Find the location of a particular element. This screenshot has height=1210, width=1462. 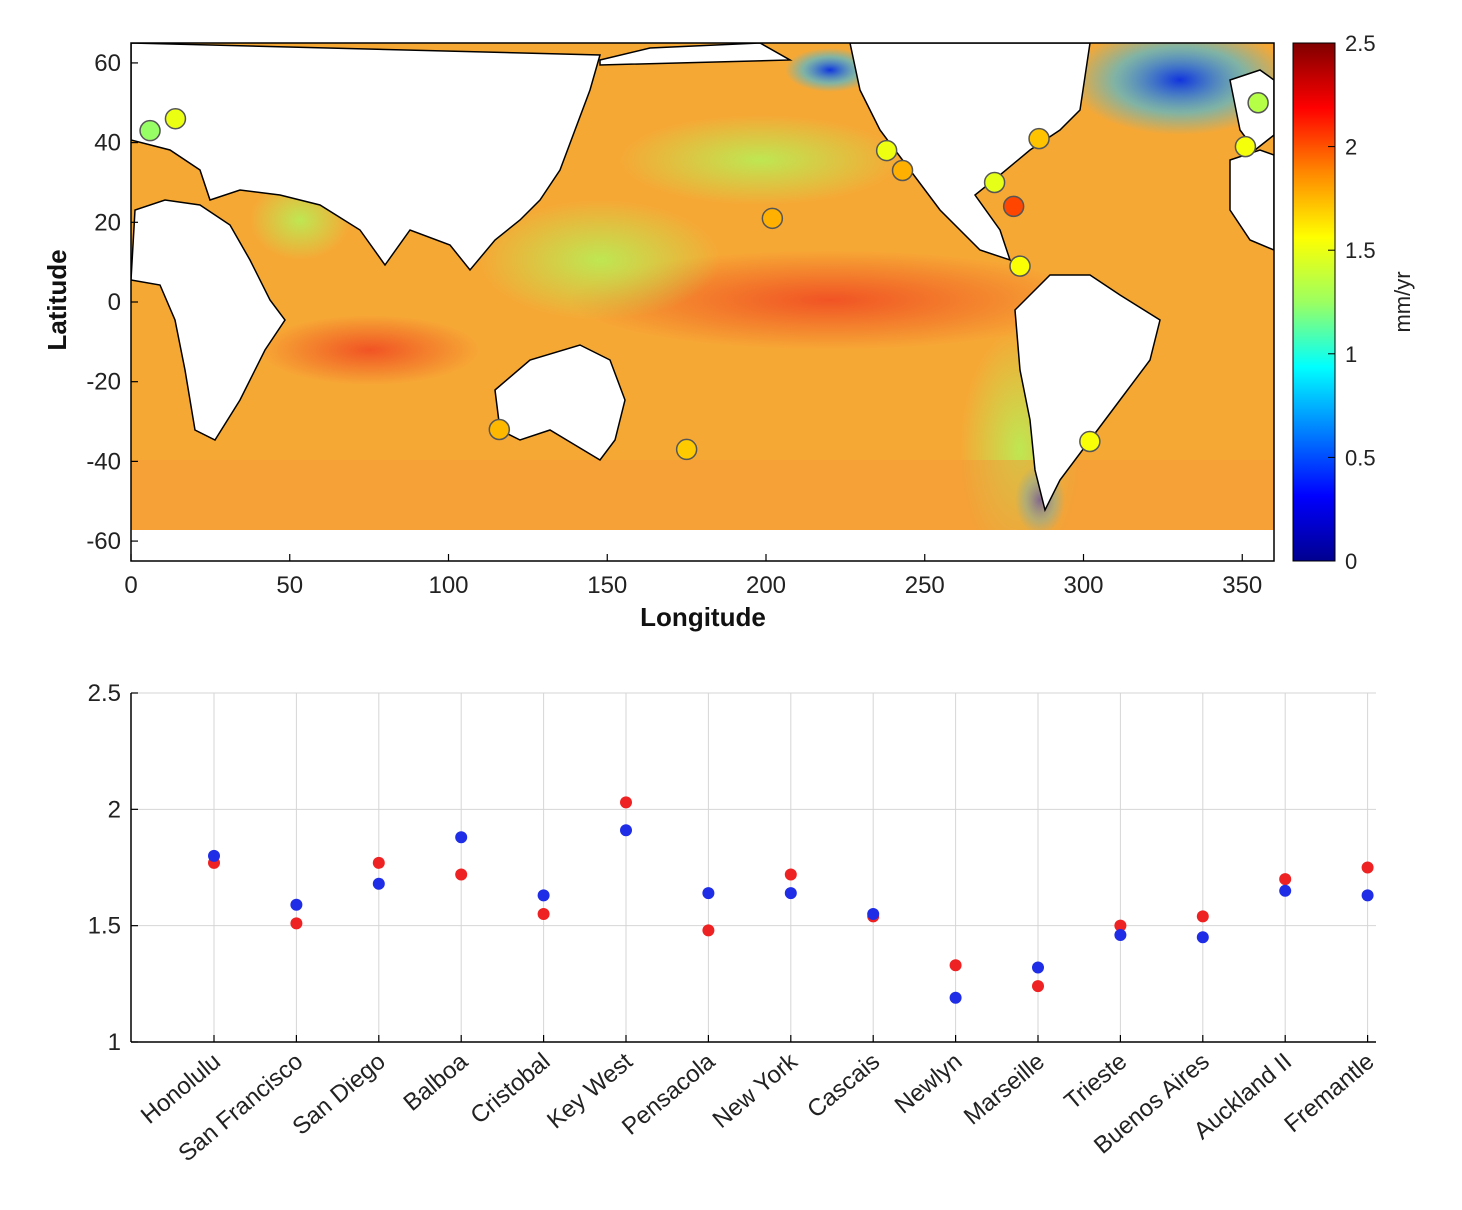

map-x-tick-label: 250 is located at coordinates (925, 585).